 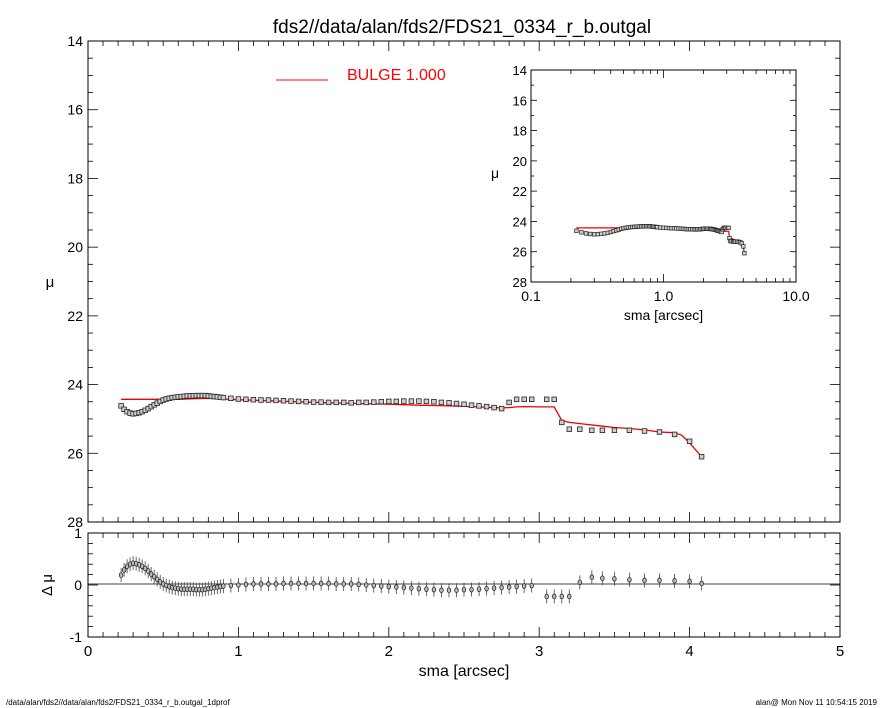 I want to click on residual-x-tick-label: 4, so click(x=689, y=651).